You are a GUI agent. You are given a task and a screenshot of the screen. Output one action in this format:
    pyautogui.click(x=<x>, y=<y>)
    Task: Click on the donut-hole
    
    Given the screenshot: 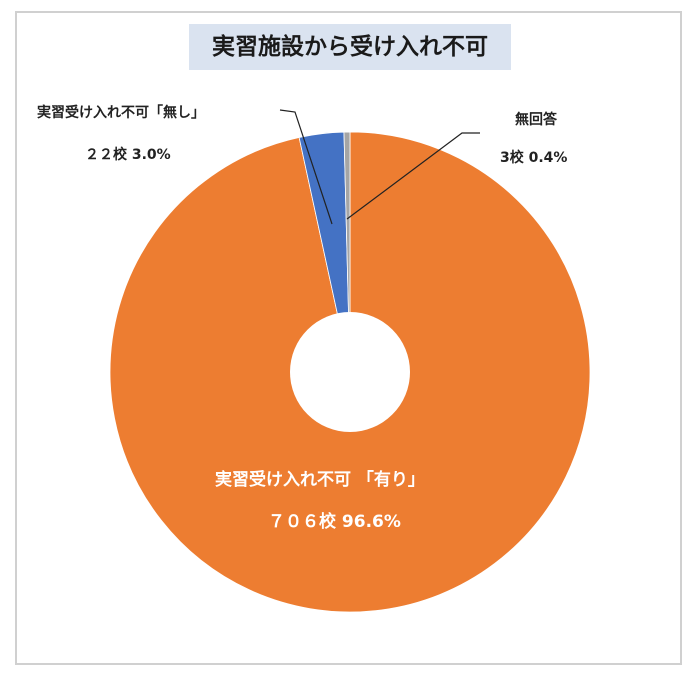 What is the action you would take?
    pyautogui.click(x=350, y=372)
    